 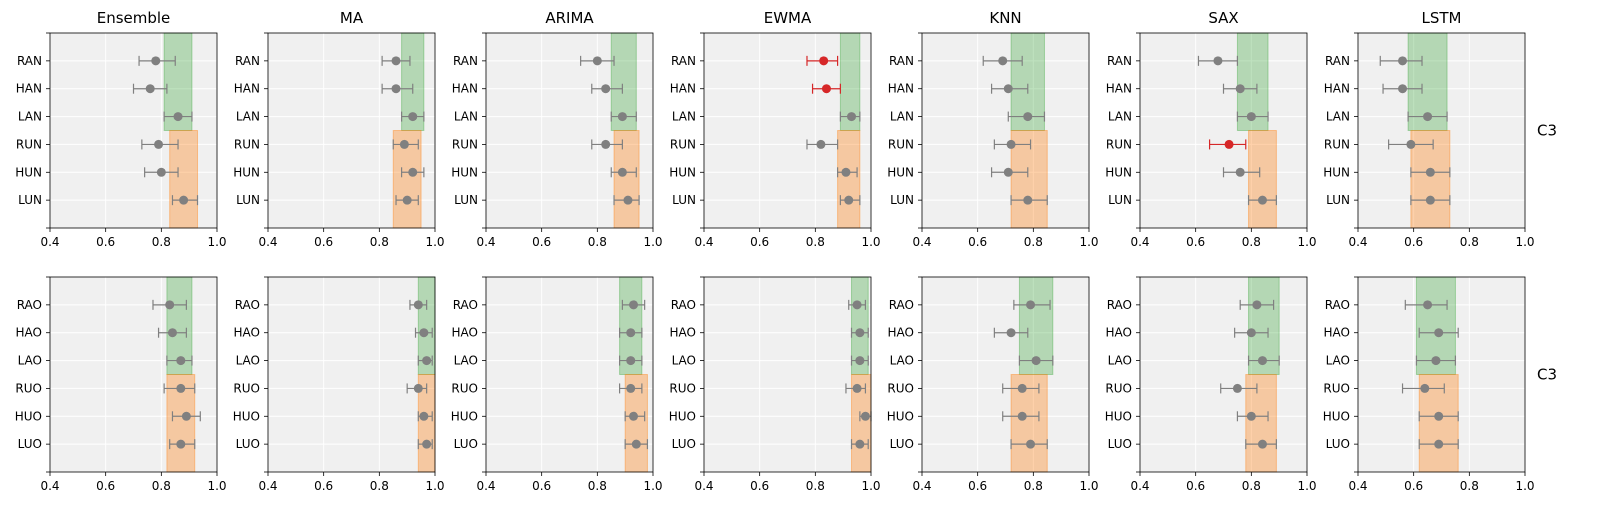 What do you see at coordinates (623, 172) in the screenshot?
I see `data-point-hun` at bounding box center [623, 172].